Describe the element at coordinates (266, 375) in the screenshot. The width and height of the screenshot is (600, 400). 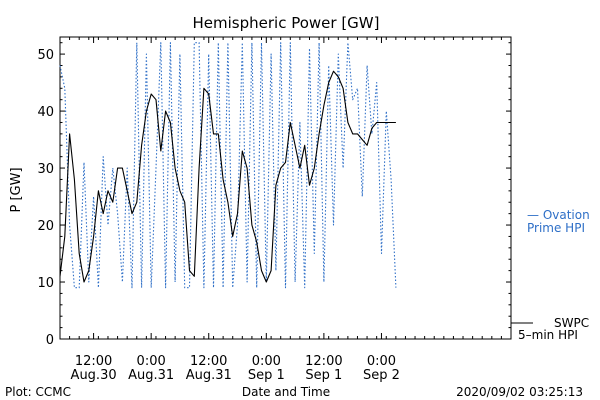
I see `x-tick-label-date-3: Sep 1` at that location.